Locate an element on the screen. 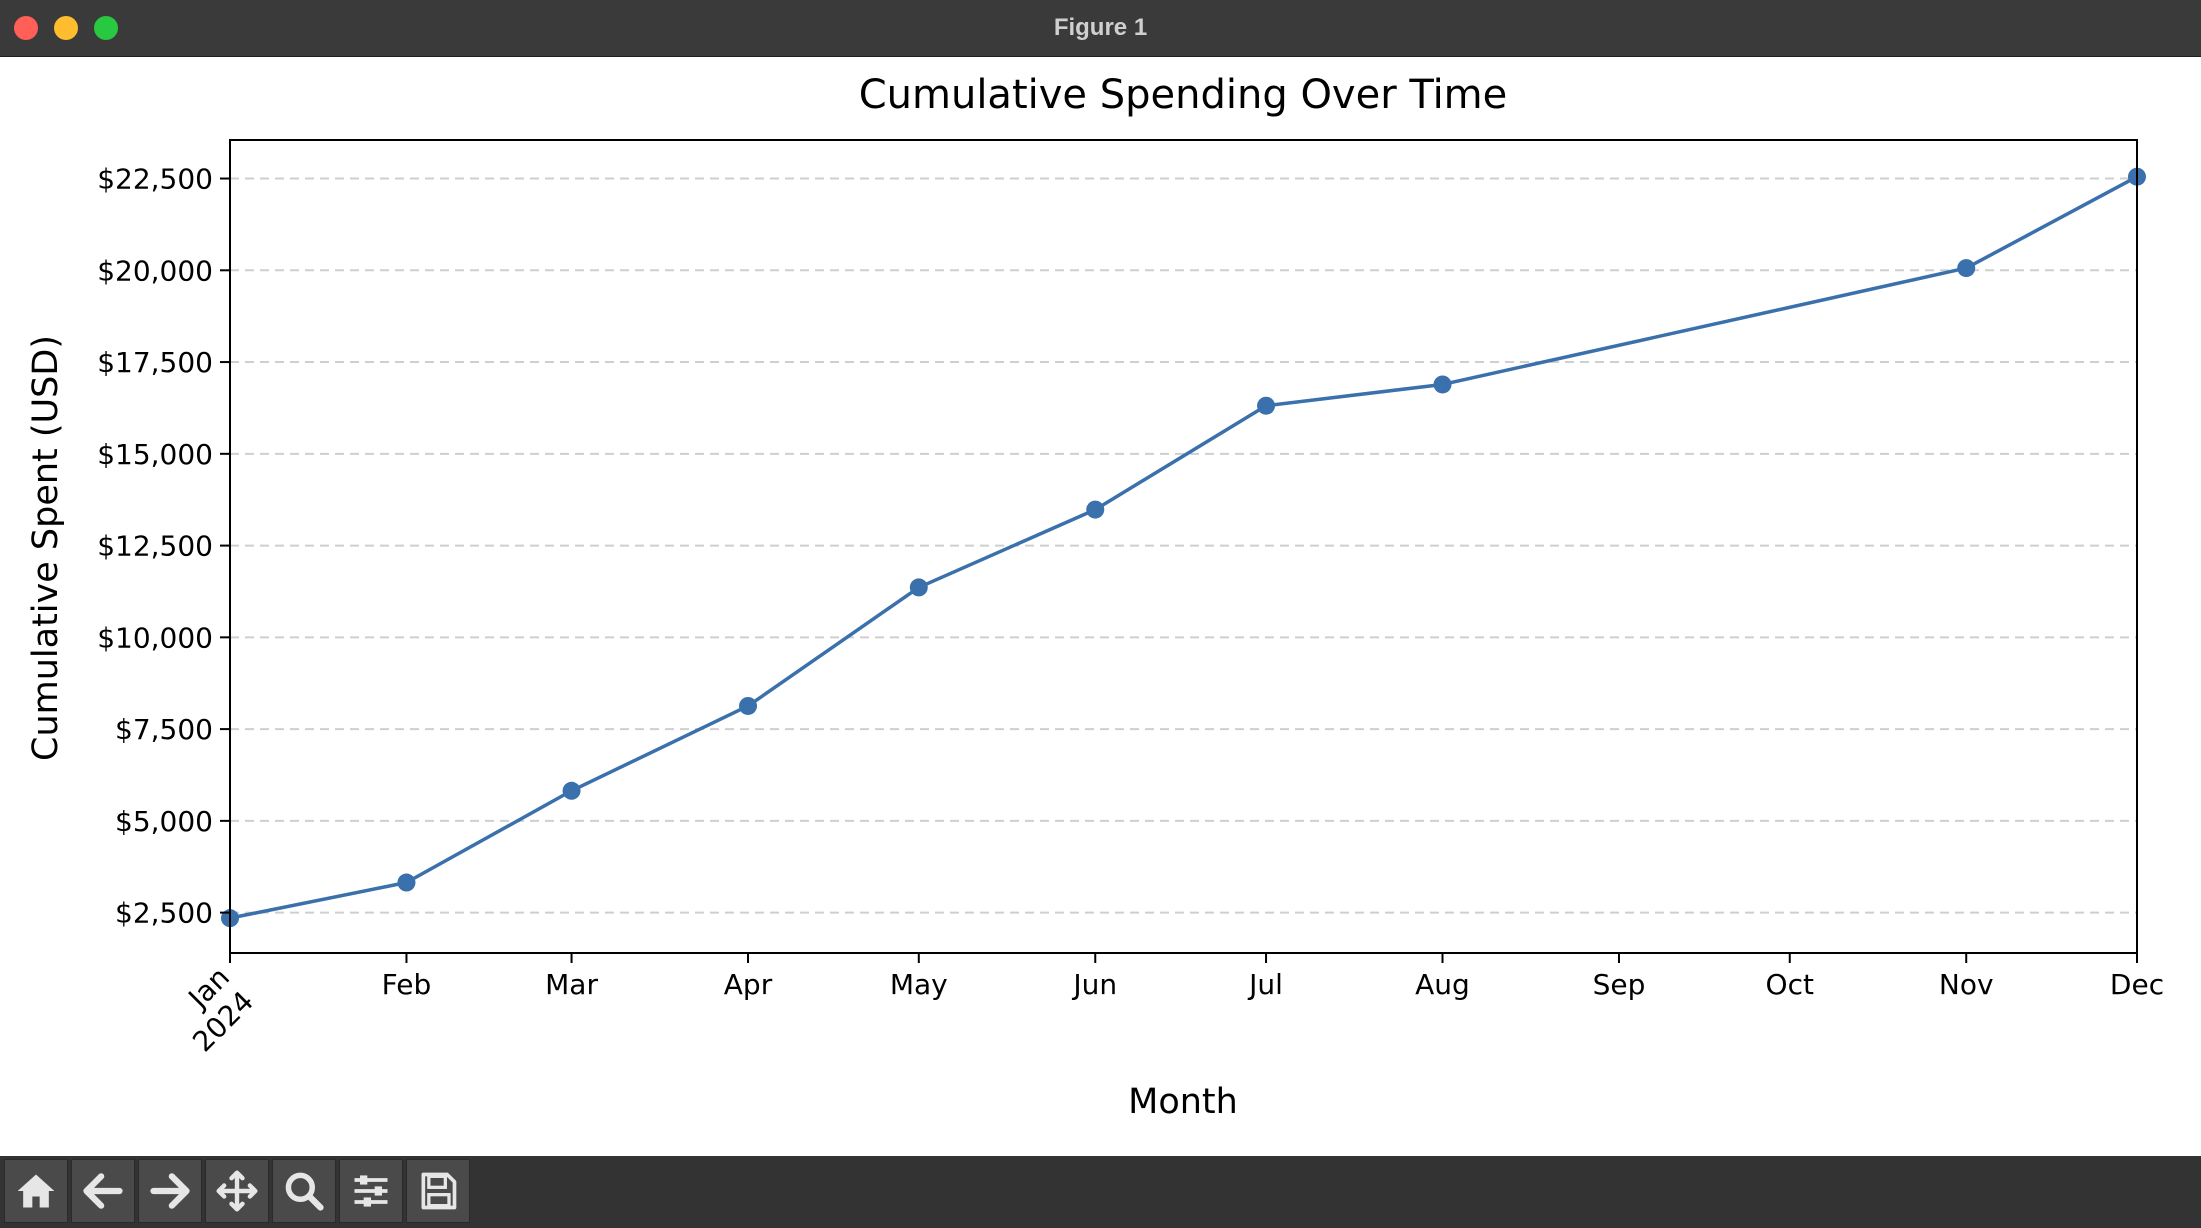 The height and width of the screenshot is (1228, 2201). x-tick-label: Apr is located at coordinates (748, 984).